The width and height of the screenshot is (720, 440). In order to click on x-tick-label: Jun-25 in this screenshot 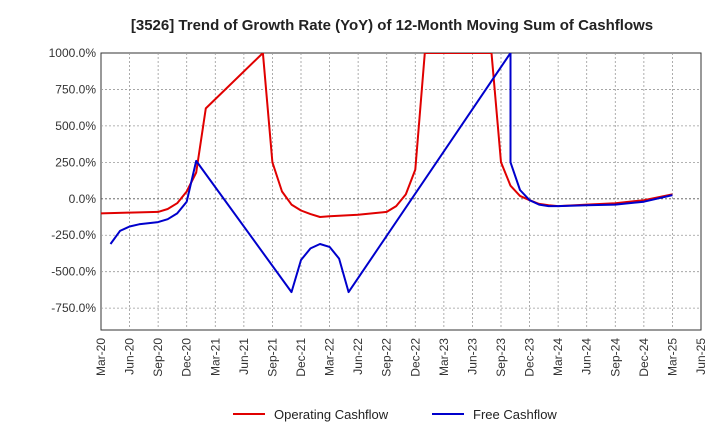, I will do `click(701, 356)`.